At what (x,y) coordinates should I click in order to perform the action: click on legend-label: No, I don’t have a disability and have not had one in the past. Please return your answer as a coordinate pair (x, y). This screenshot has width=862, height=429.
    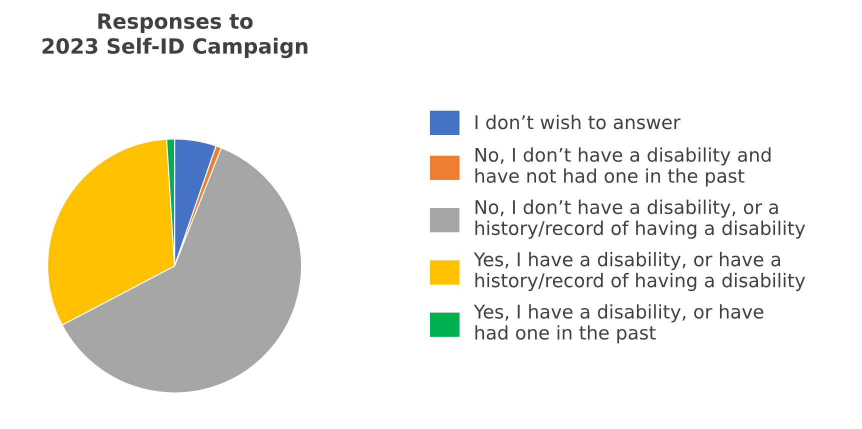
    Looking at the image, I should click on (622, 167).